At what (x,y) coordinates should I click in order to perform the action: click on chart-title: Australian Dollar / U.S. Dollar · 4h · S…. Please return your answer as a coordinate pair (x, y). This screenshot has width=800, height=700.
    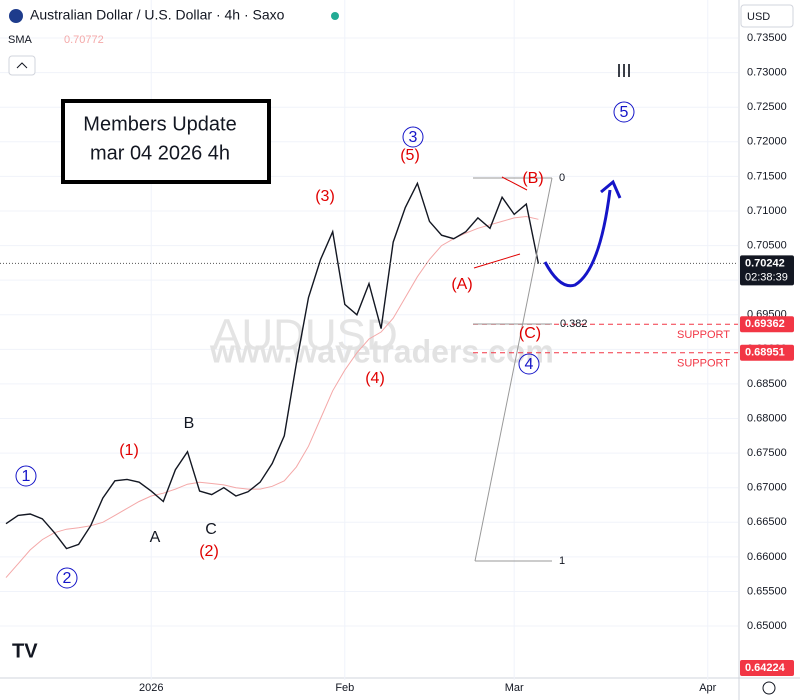
    Looking at the image, I should click on (157, 15).